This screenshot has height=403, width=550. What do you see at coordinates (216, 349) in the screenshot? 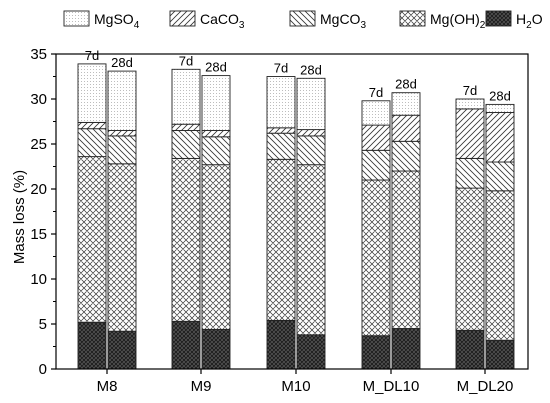
I see `bar-segment-h2o-m9-28d` at bounding box center [216, 349].